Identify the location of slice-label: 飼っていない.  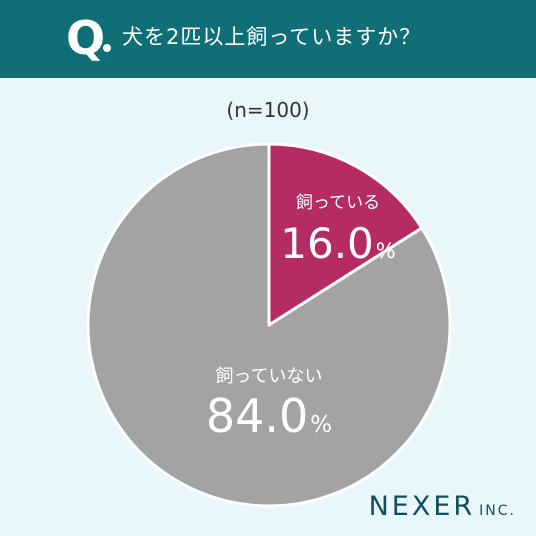
(268, 376).